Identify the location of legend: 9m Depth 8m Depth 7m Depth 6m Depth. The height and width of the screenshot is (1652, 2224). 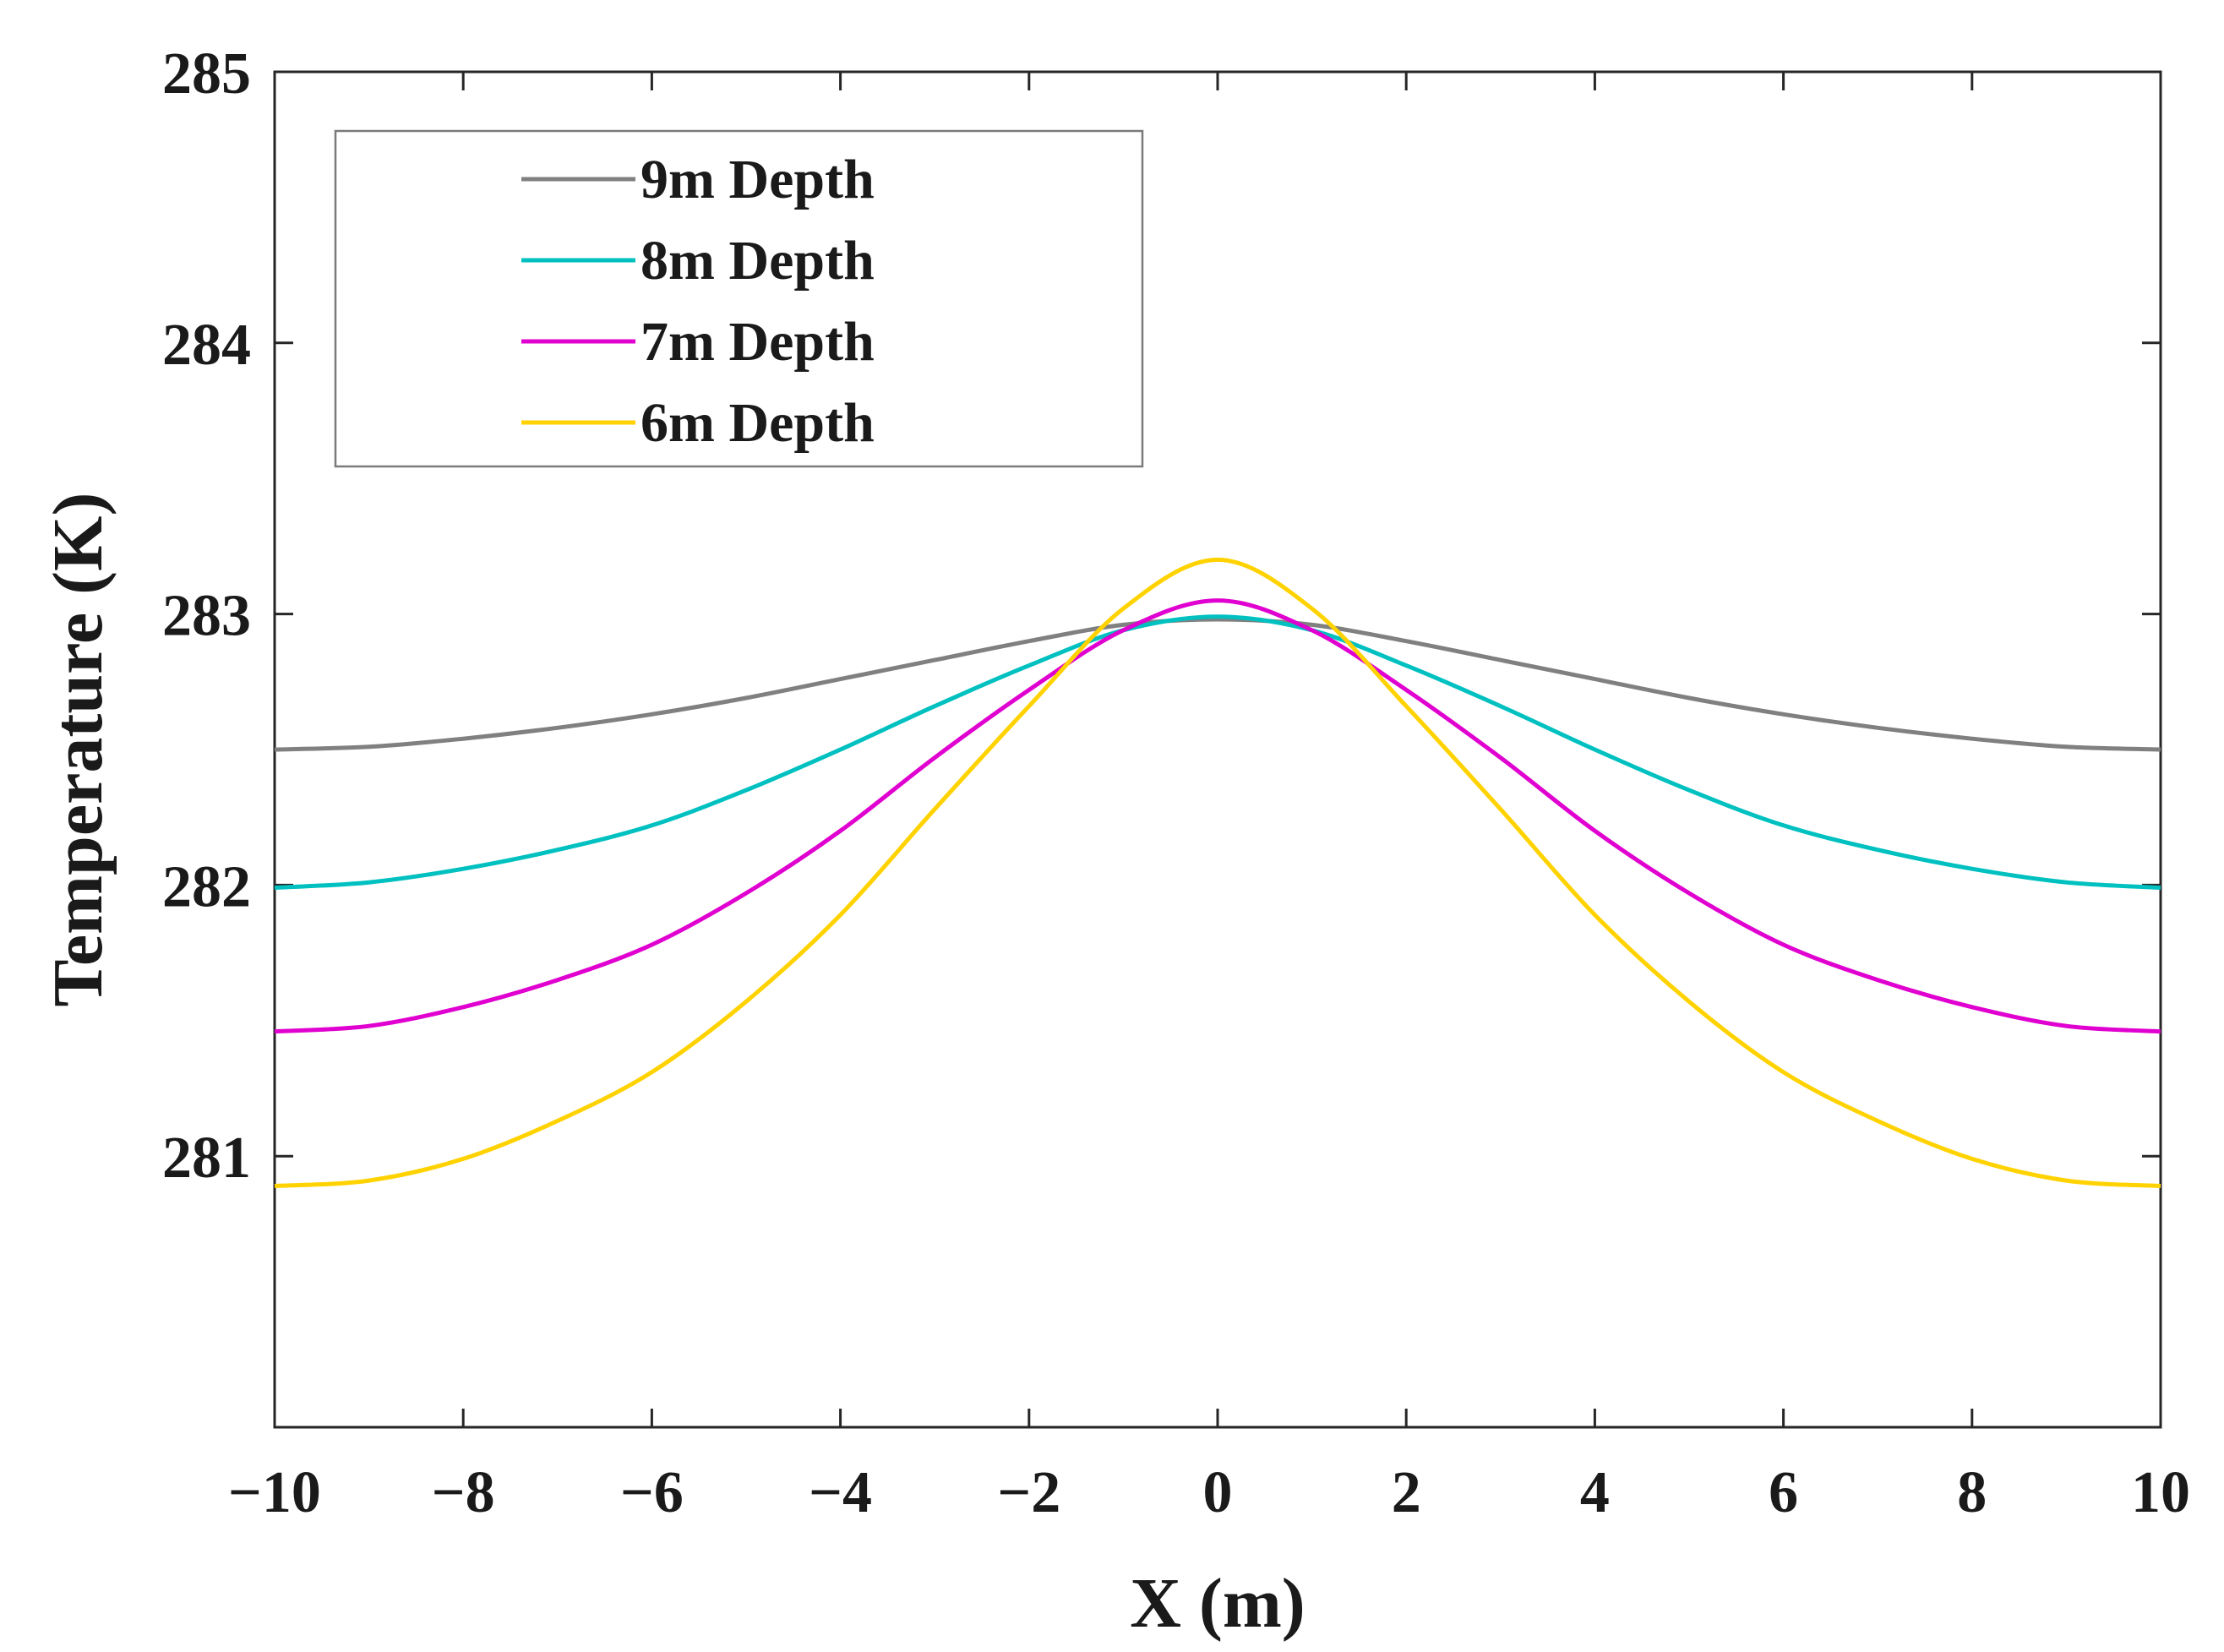
(739, 298).